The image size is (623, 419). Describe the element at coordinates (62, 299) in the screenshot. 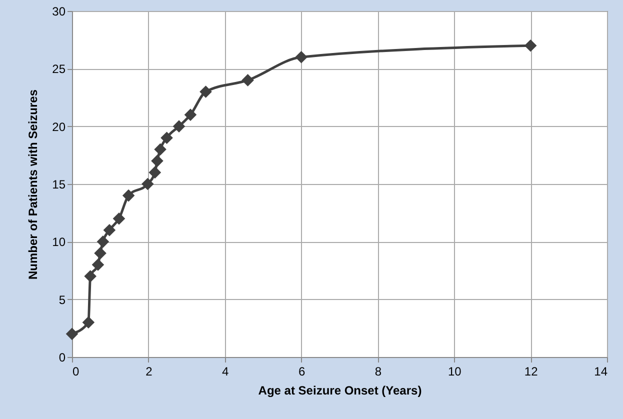

I see `y-tick-label: 5` at that location.